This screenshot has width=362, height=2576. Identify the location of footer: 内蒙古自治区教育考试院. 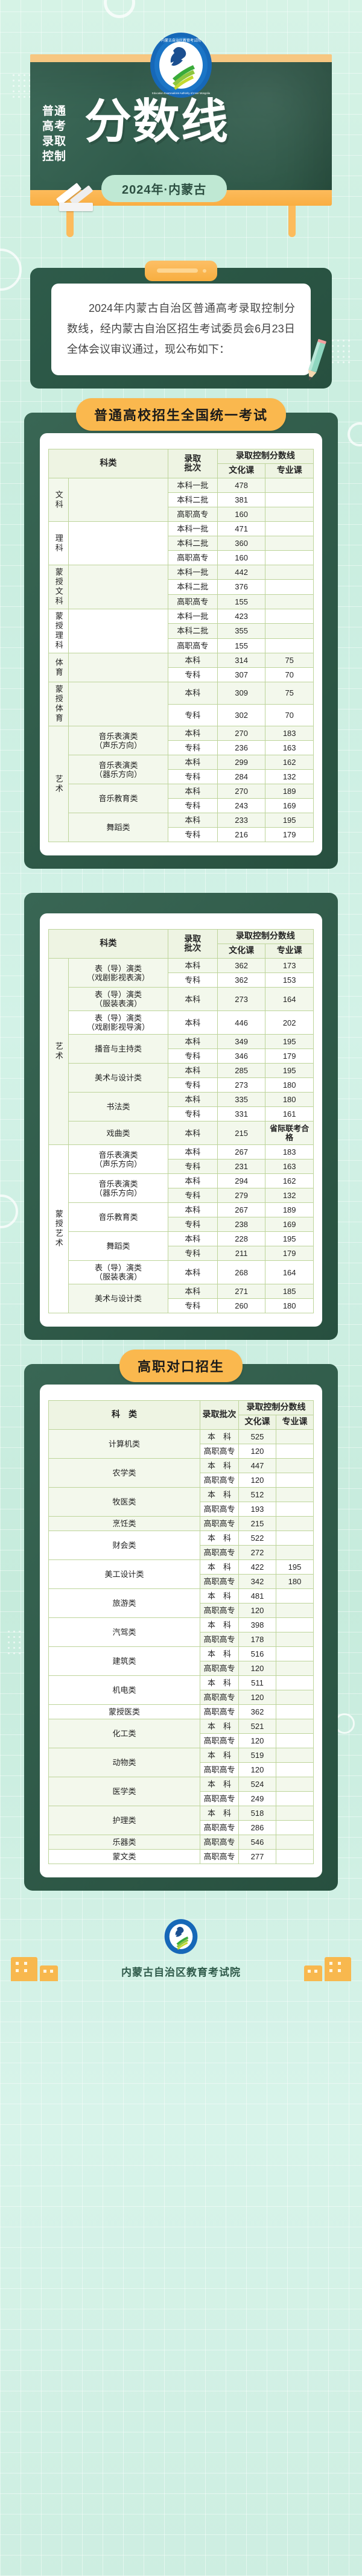
(181, 1954).